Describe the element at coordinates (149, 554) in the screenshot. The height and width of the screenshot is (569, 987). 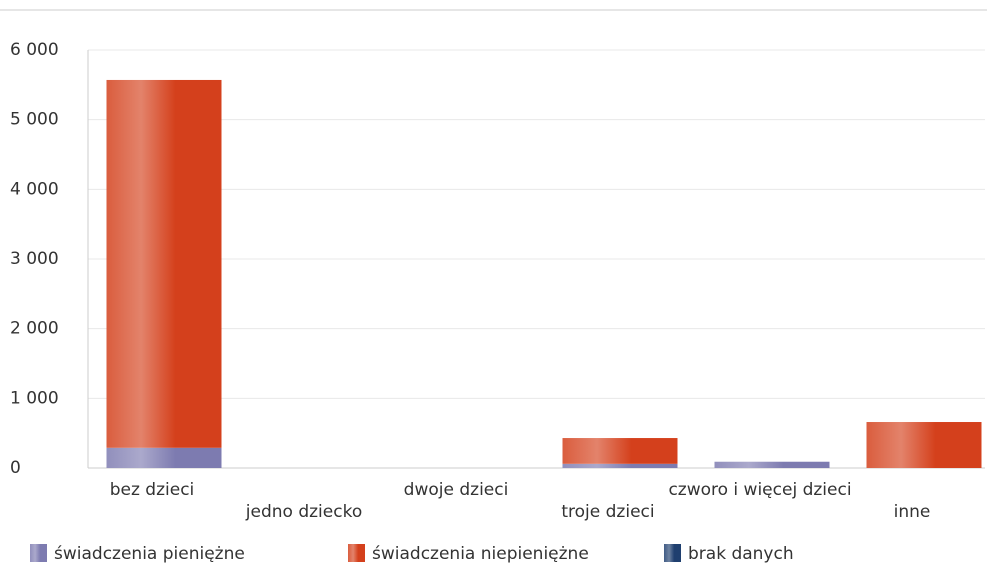
I see `legend-label: świadczenia pieniężne` at that location.